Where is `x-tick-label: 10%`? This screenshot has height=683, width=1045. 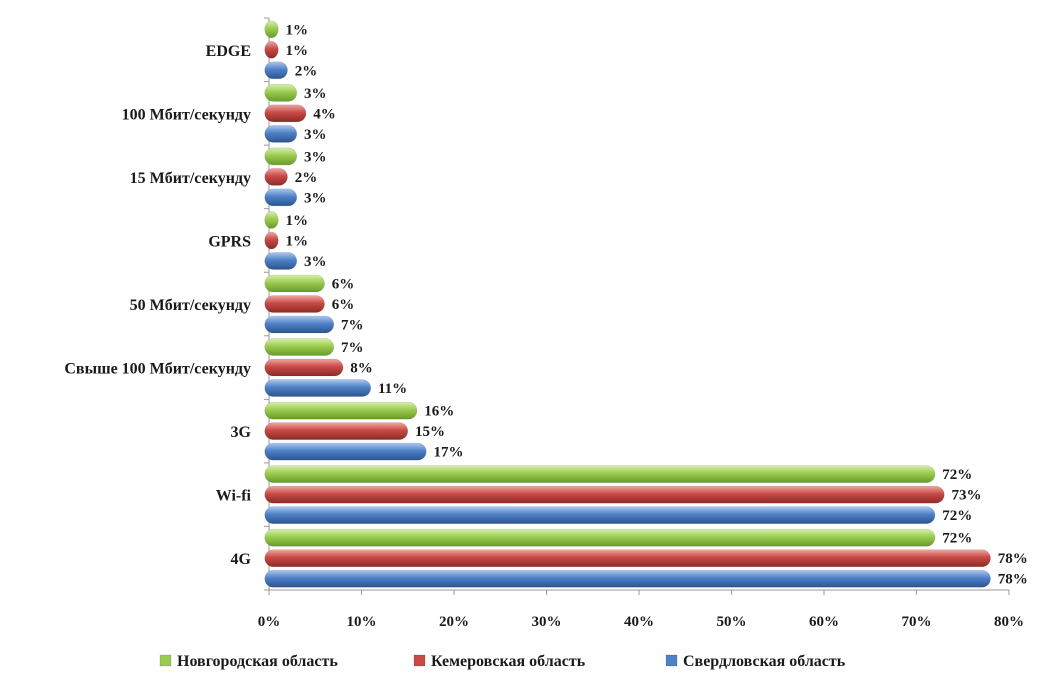
x-tick-label: 10% is located at coordinates (362, 622).